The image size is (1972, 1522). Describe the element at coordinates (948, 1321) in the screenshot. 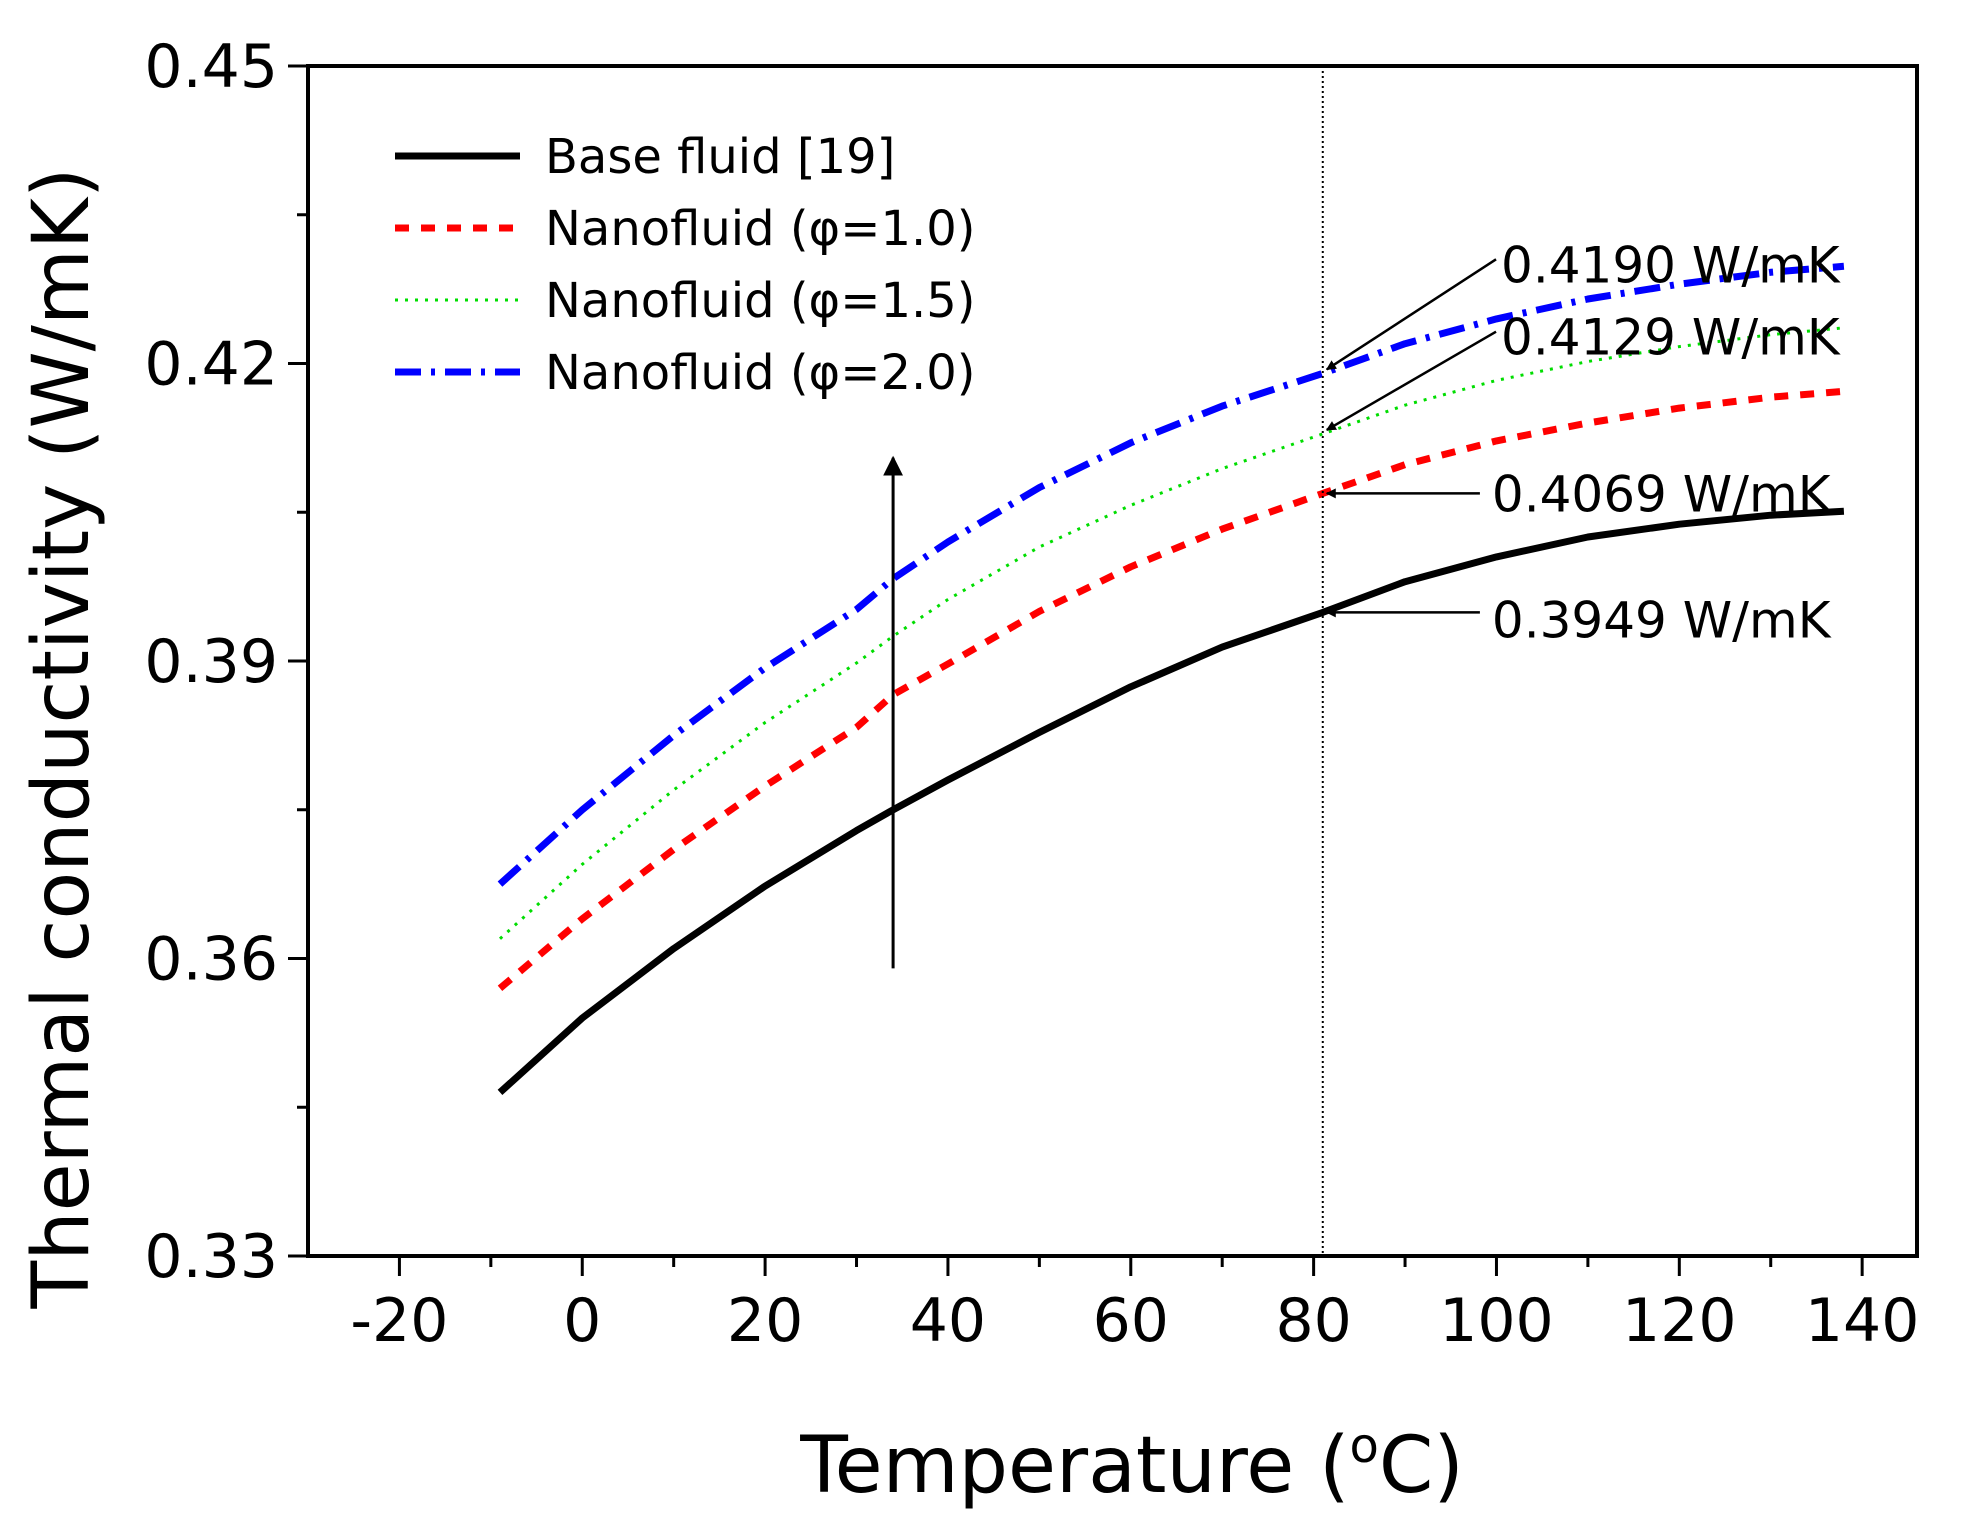

I see `x-tick-label: 40` at that location.